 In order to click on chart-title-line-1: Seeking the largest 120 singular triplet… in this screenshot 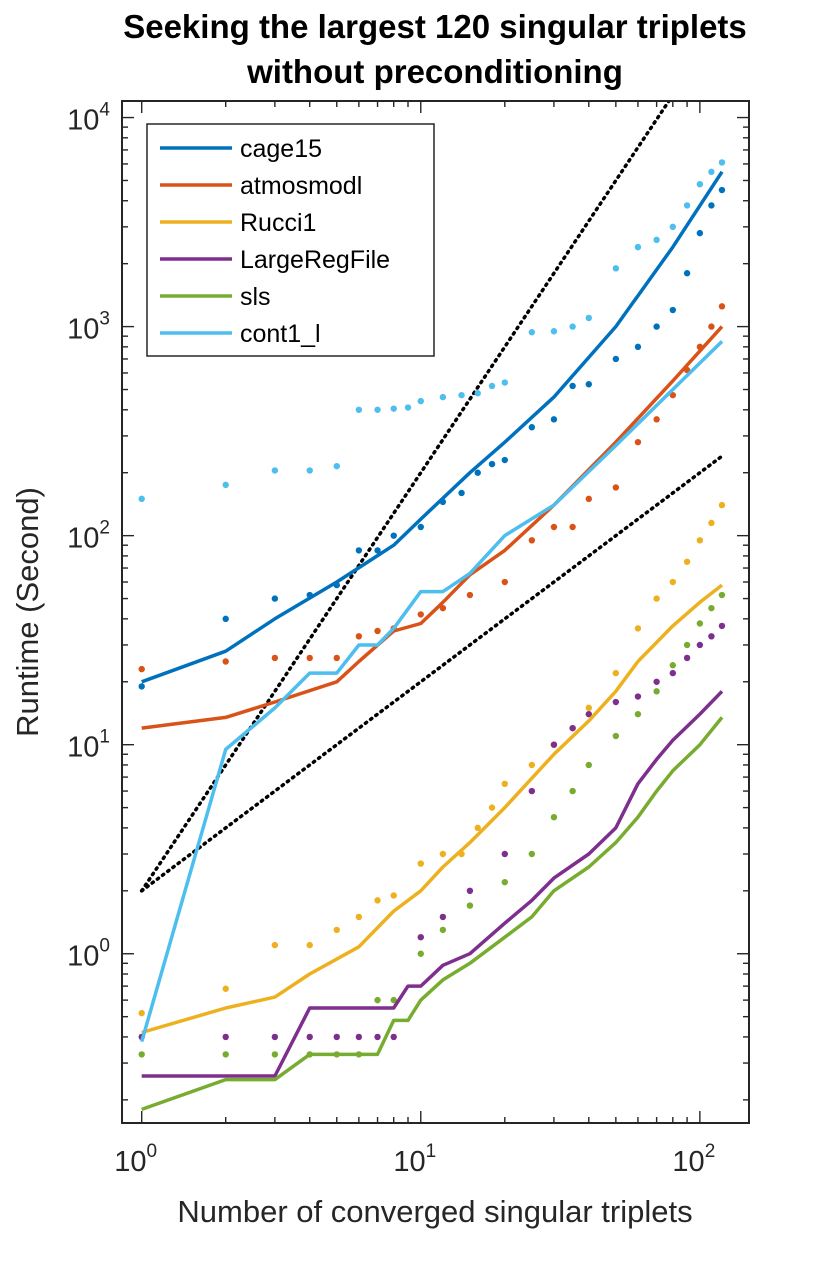, I will do `click(435, 26)`.